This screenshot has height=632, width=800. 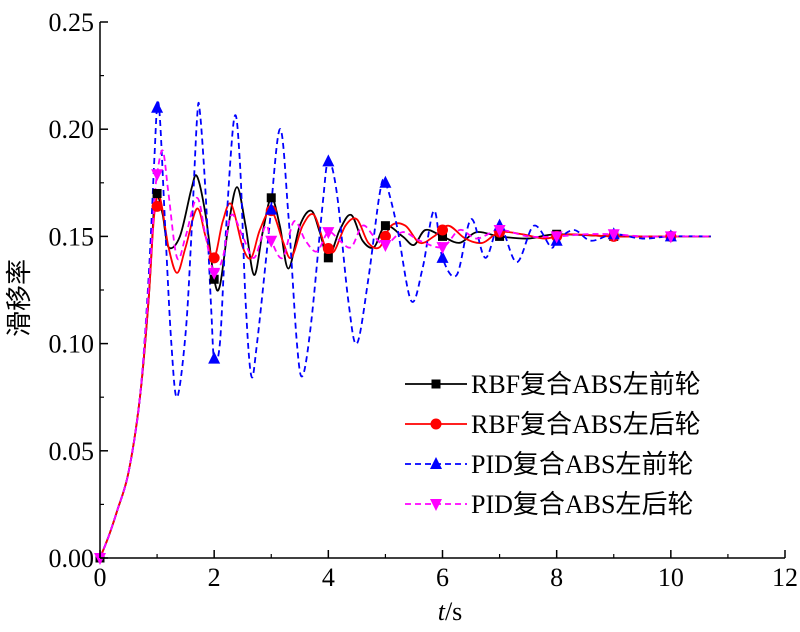 What do you see at coordinates (72, 451) in the screenshot?
I see `y-tick-label: 0.05` at bounding box center [72, 451].